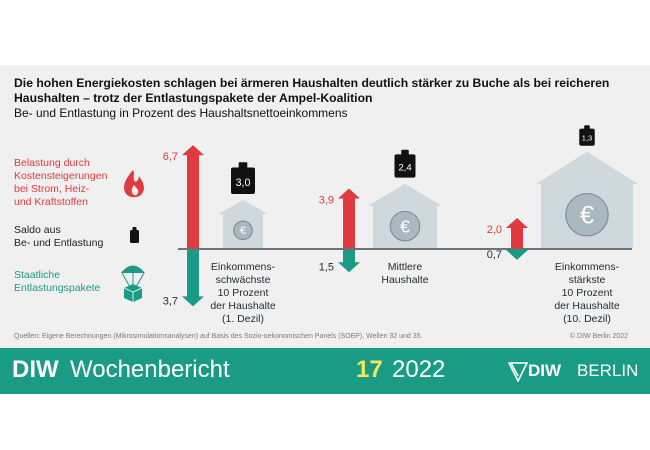 This screenshot has width=650, height=450. I want to click on legend-relief: Staatliche Entlastungspakete, so click(57, 282).